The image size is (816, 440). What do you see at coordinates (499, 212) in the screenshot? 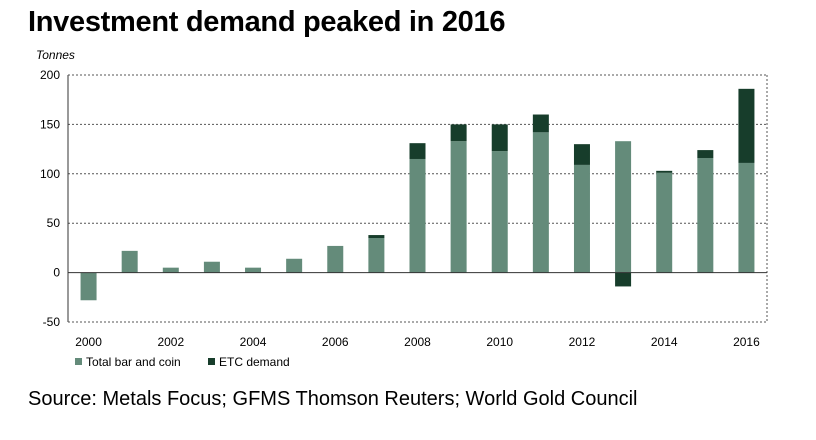
I see `bar-bar-and-coin-2010` at bounding box center [499, 212].